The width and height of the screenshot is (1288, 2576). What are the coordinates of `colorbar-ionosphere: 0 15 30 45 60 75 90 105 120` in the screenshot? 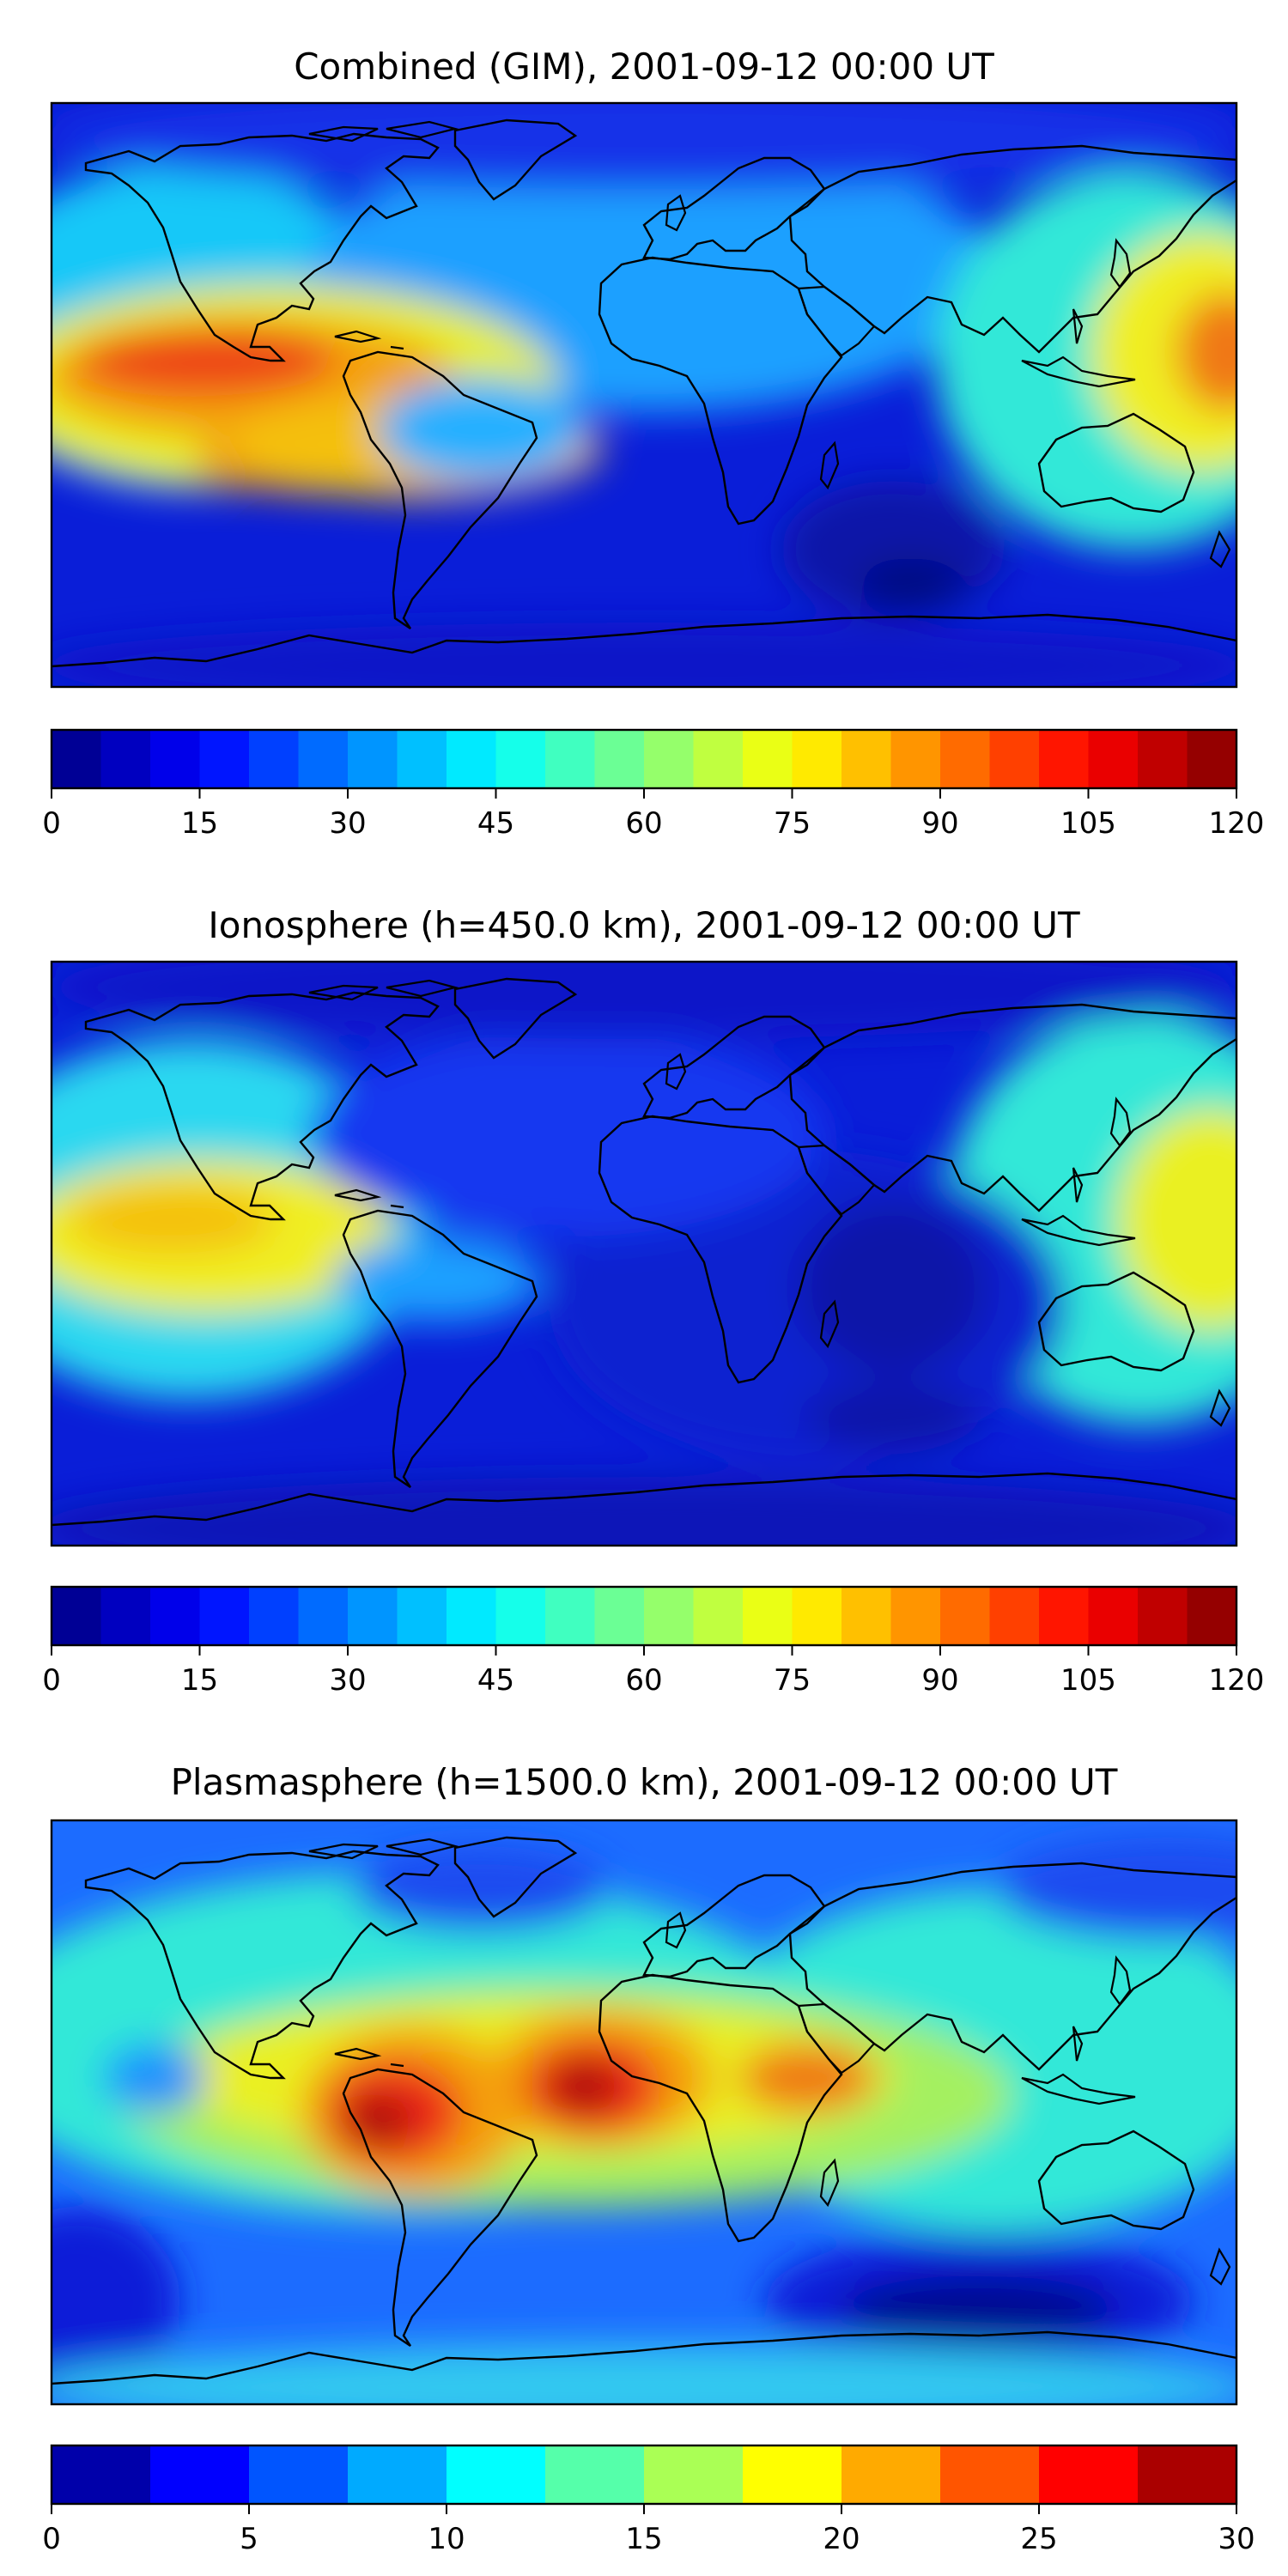 It's located at (653, 1642).